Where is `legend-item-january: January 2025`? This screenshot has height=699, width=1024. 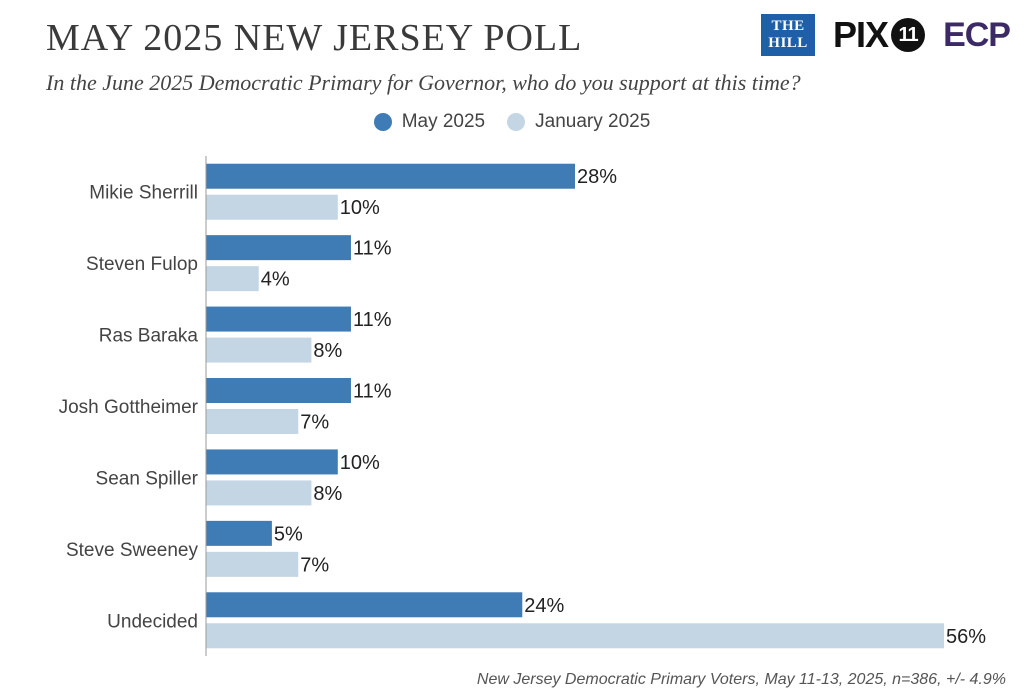
legend-item-january: January 2025 is located at coordinates (578, 122).